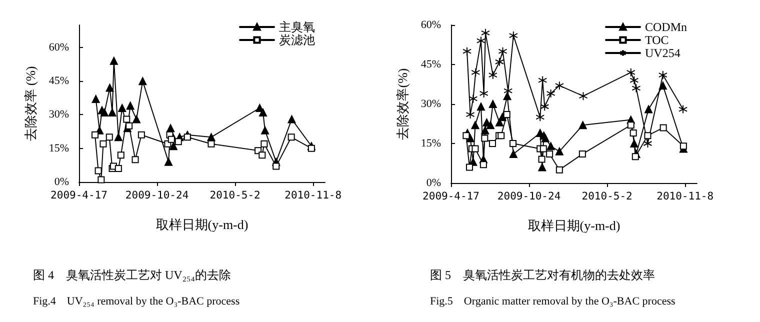 The width and height of the screenshot is (760, 322). What do you see at coordinates (132, 275) in the screenshot?
I see `text: 图 4 臭氧活性炭工艺对 UV₂₅₄的去除` at bounding box center [132, 275].